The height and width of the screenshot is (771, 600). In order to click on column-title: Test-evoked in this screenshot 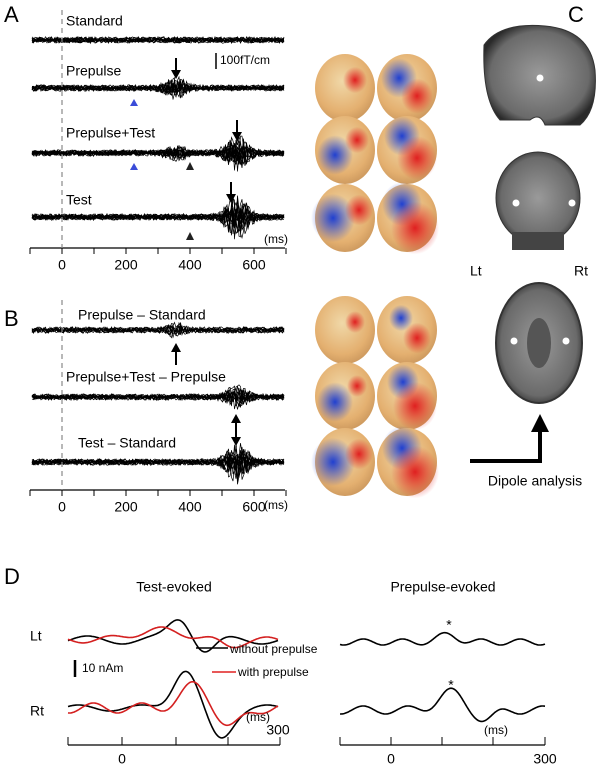, I will do `click(173, 587)`.